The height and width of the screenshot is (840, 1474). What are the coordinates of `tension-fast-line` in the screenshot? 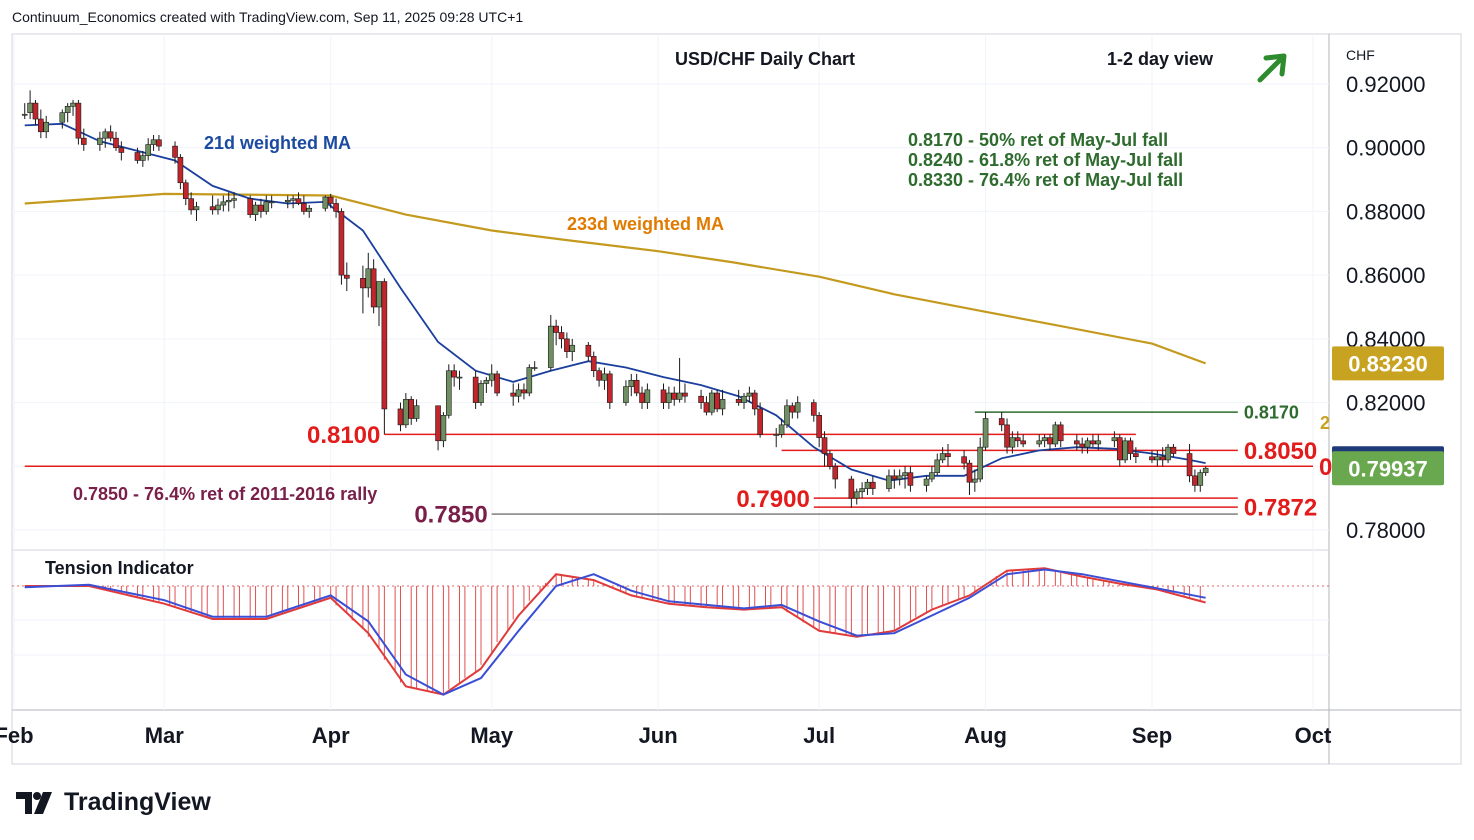 It's located at (615, 631).